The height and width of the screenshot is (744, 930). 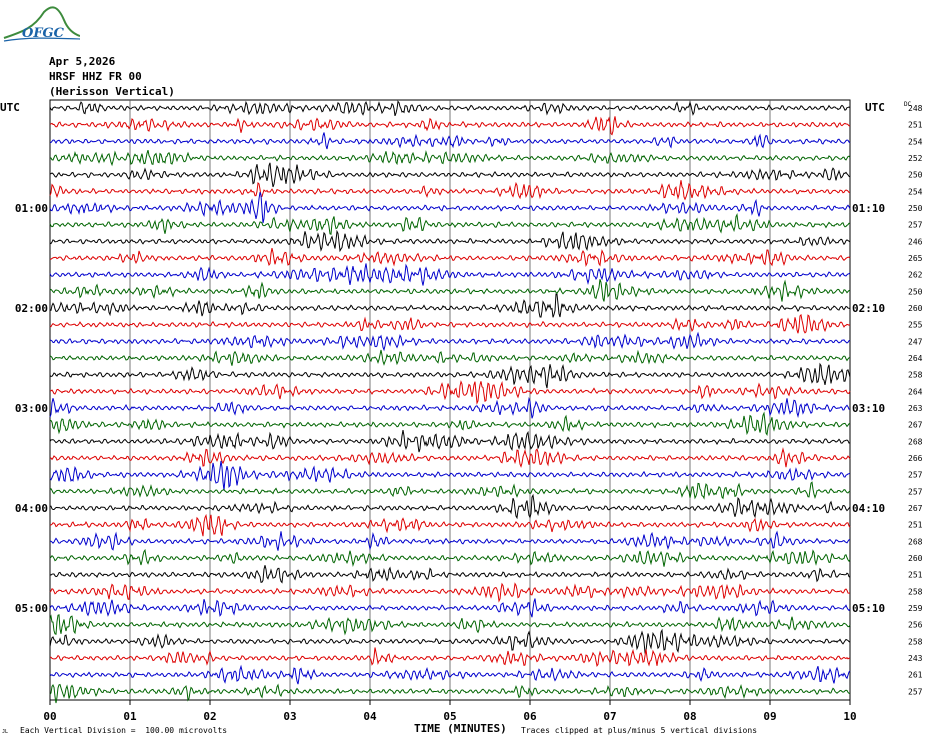 What do you see at coordinates (868, 208) in the screenshot?
I see `right-time-label: 01:10` at bounding box center [868, 208].